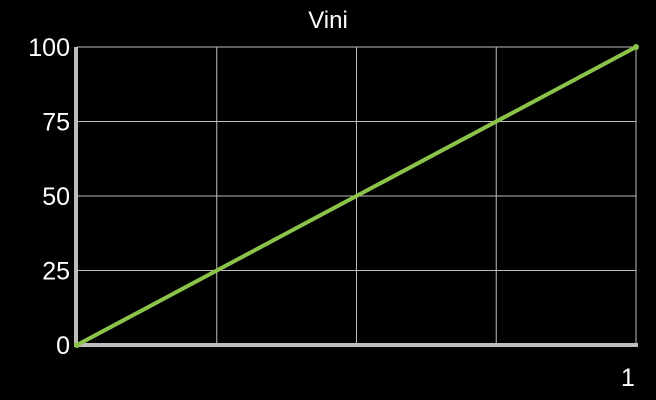 This screenshot has height=400, width=656. What do you see at coordinates (328, 20) in the screenshot?
I see `chart-title: Vini` at bounding box center [328, 20].